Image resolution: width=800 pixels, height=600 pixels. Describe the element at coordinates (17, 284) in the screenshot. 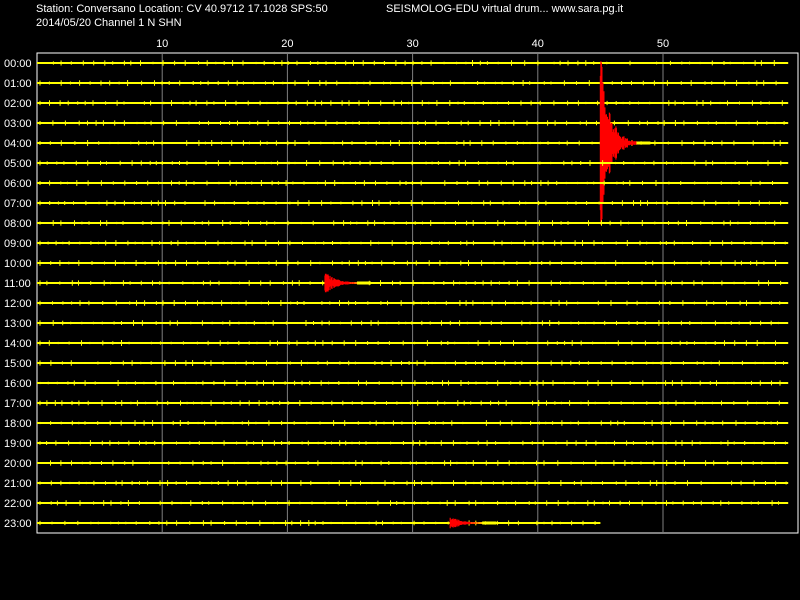

I see `row-label: 11:00` at that location.